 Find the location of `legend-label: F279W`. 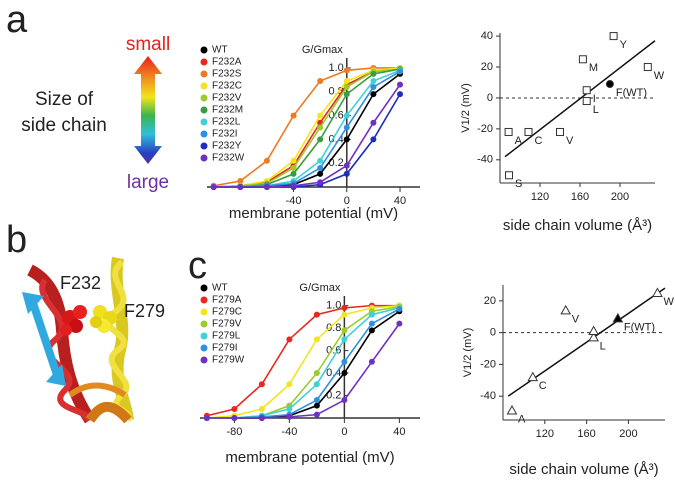

legend-label: F279W is located at coordinates (228, 360).